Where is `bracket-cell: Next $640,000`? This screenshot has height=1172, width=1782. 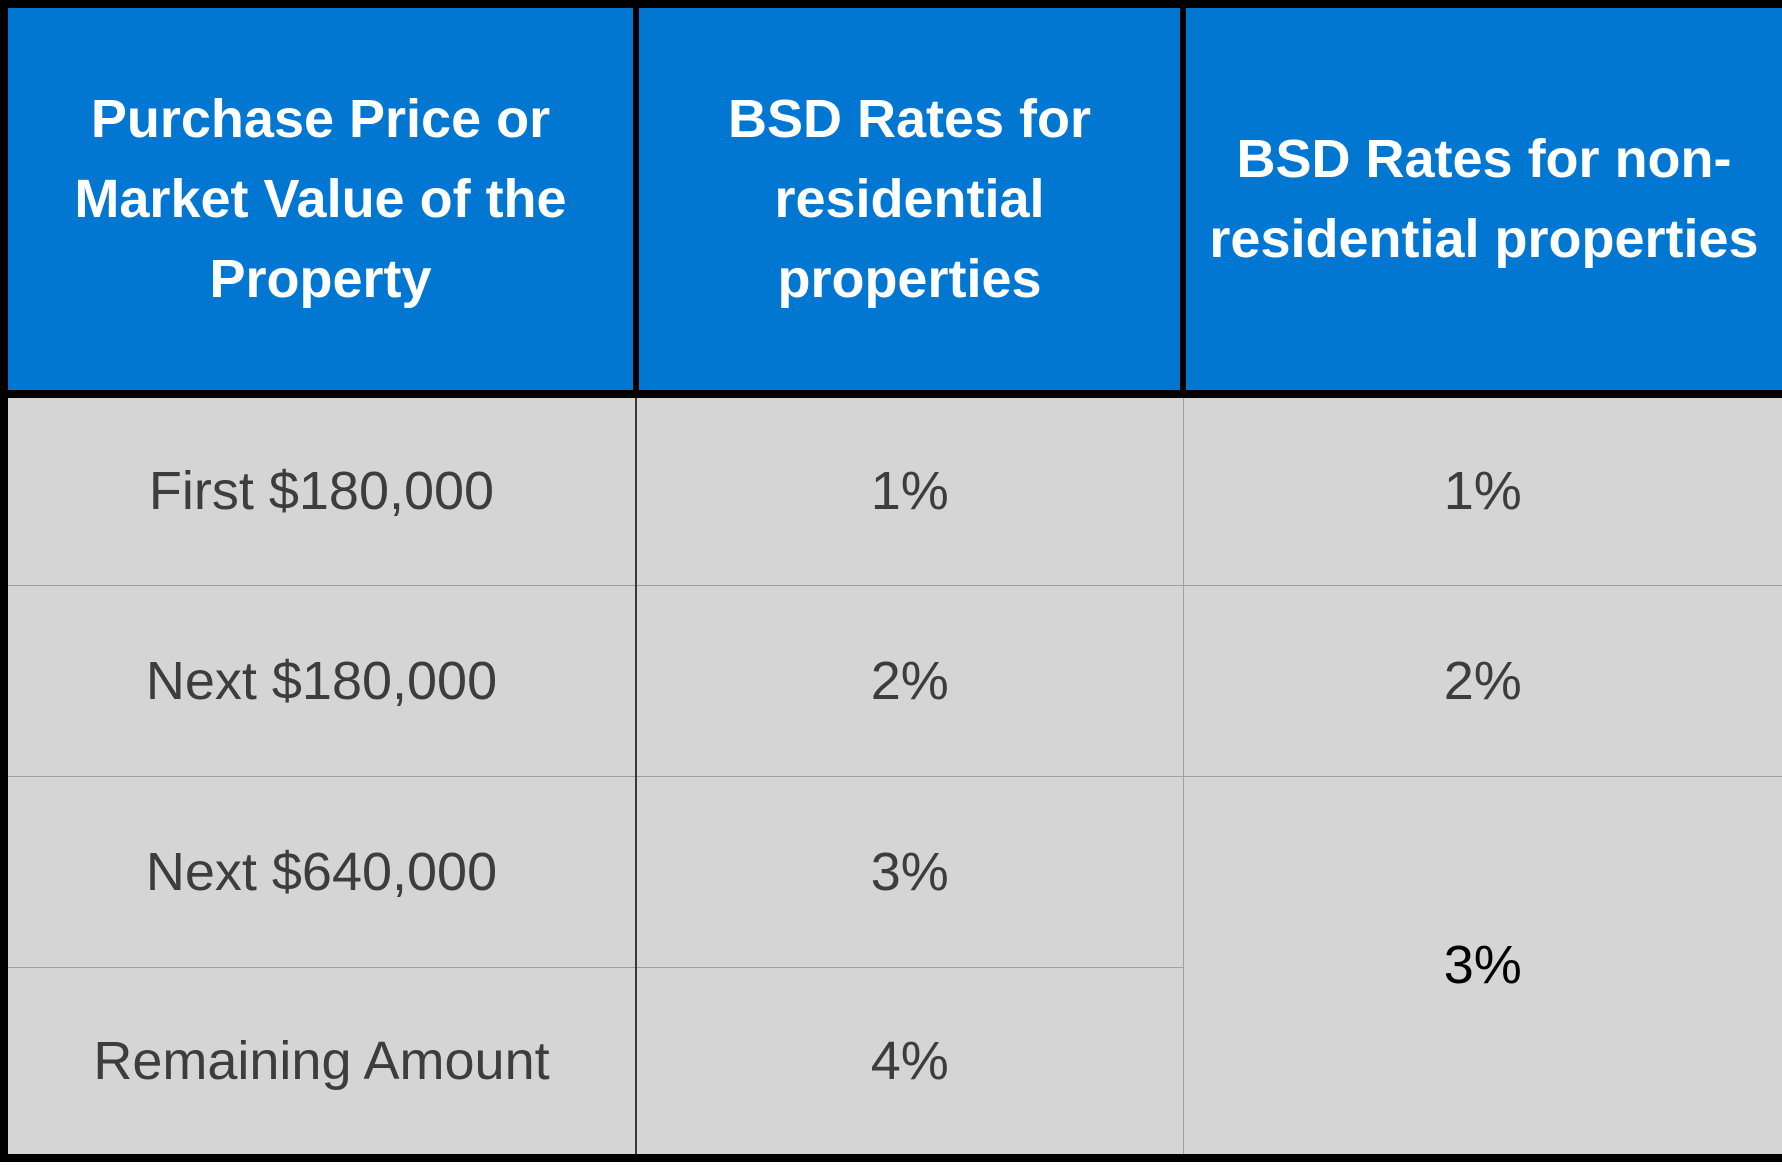 bracket-cell: Next $640,000 is located at coordinates (320, 871).